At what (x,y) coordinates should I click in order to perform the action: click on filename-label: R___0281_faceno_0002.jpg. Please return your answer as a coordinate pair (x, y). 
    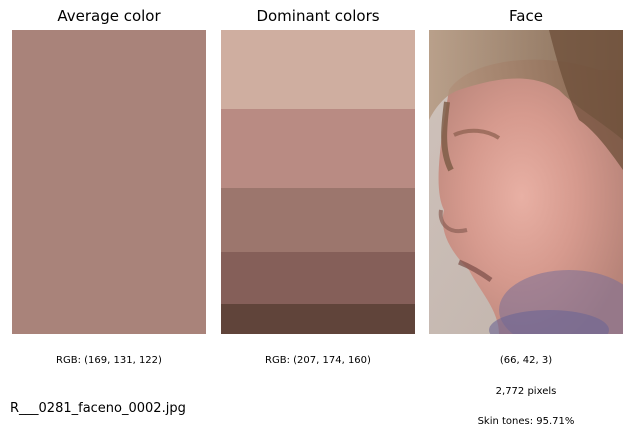
    Looking at the image, I should click on (98, 408).